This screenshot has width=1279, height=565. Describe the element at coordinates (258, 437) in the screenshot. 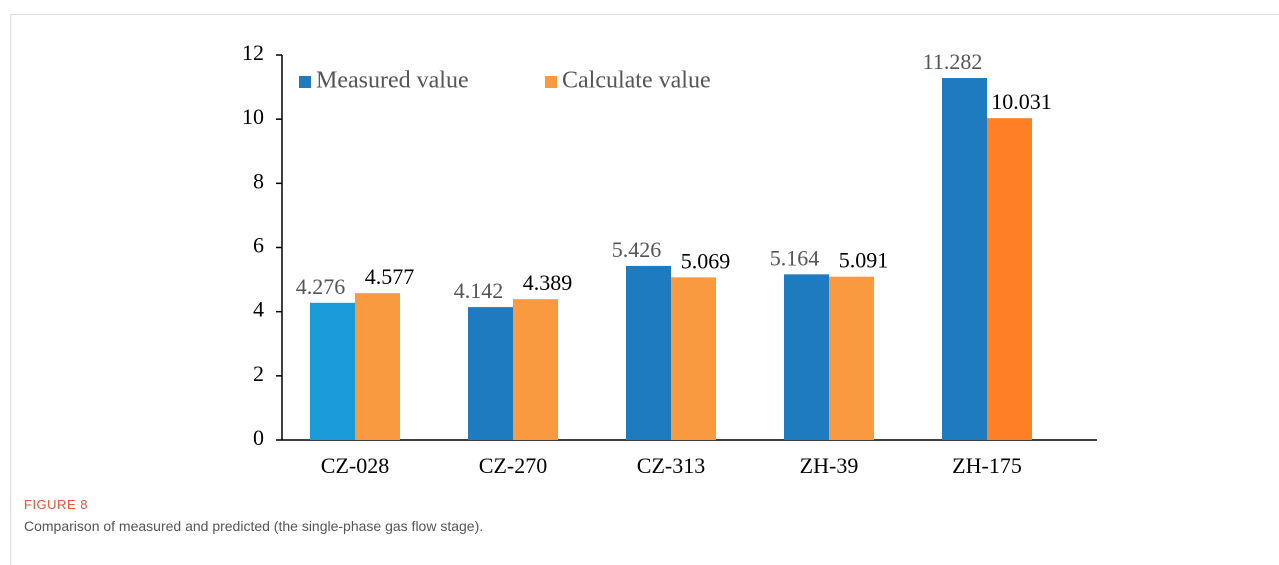

I see `y-tick-label: 0` at that location.